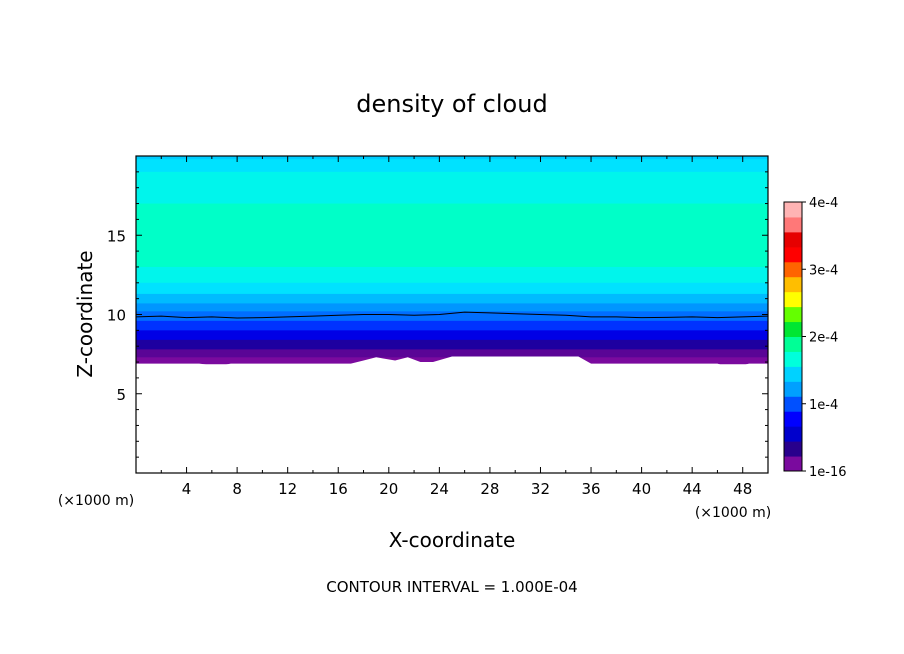 The height and width of the screenshot is (654, 904). I want to click on x-tick-label-20: 20, so click(388, 489).